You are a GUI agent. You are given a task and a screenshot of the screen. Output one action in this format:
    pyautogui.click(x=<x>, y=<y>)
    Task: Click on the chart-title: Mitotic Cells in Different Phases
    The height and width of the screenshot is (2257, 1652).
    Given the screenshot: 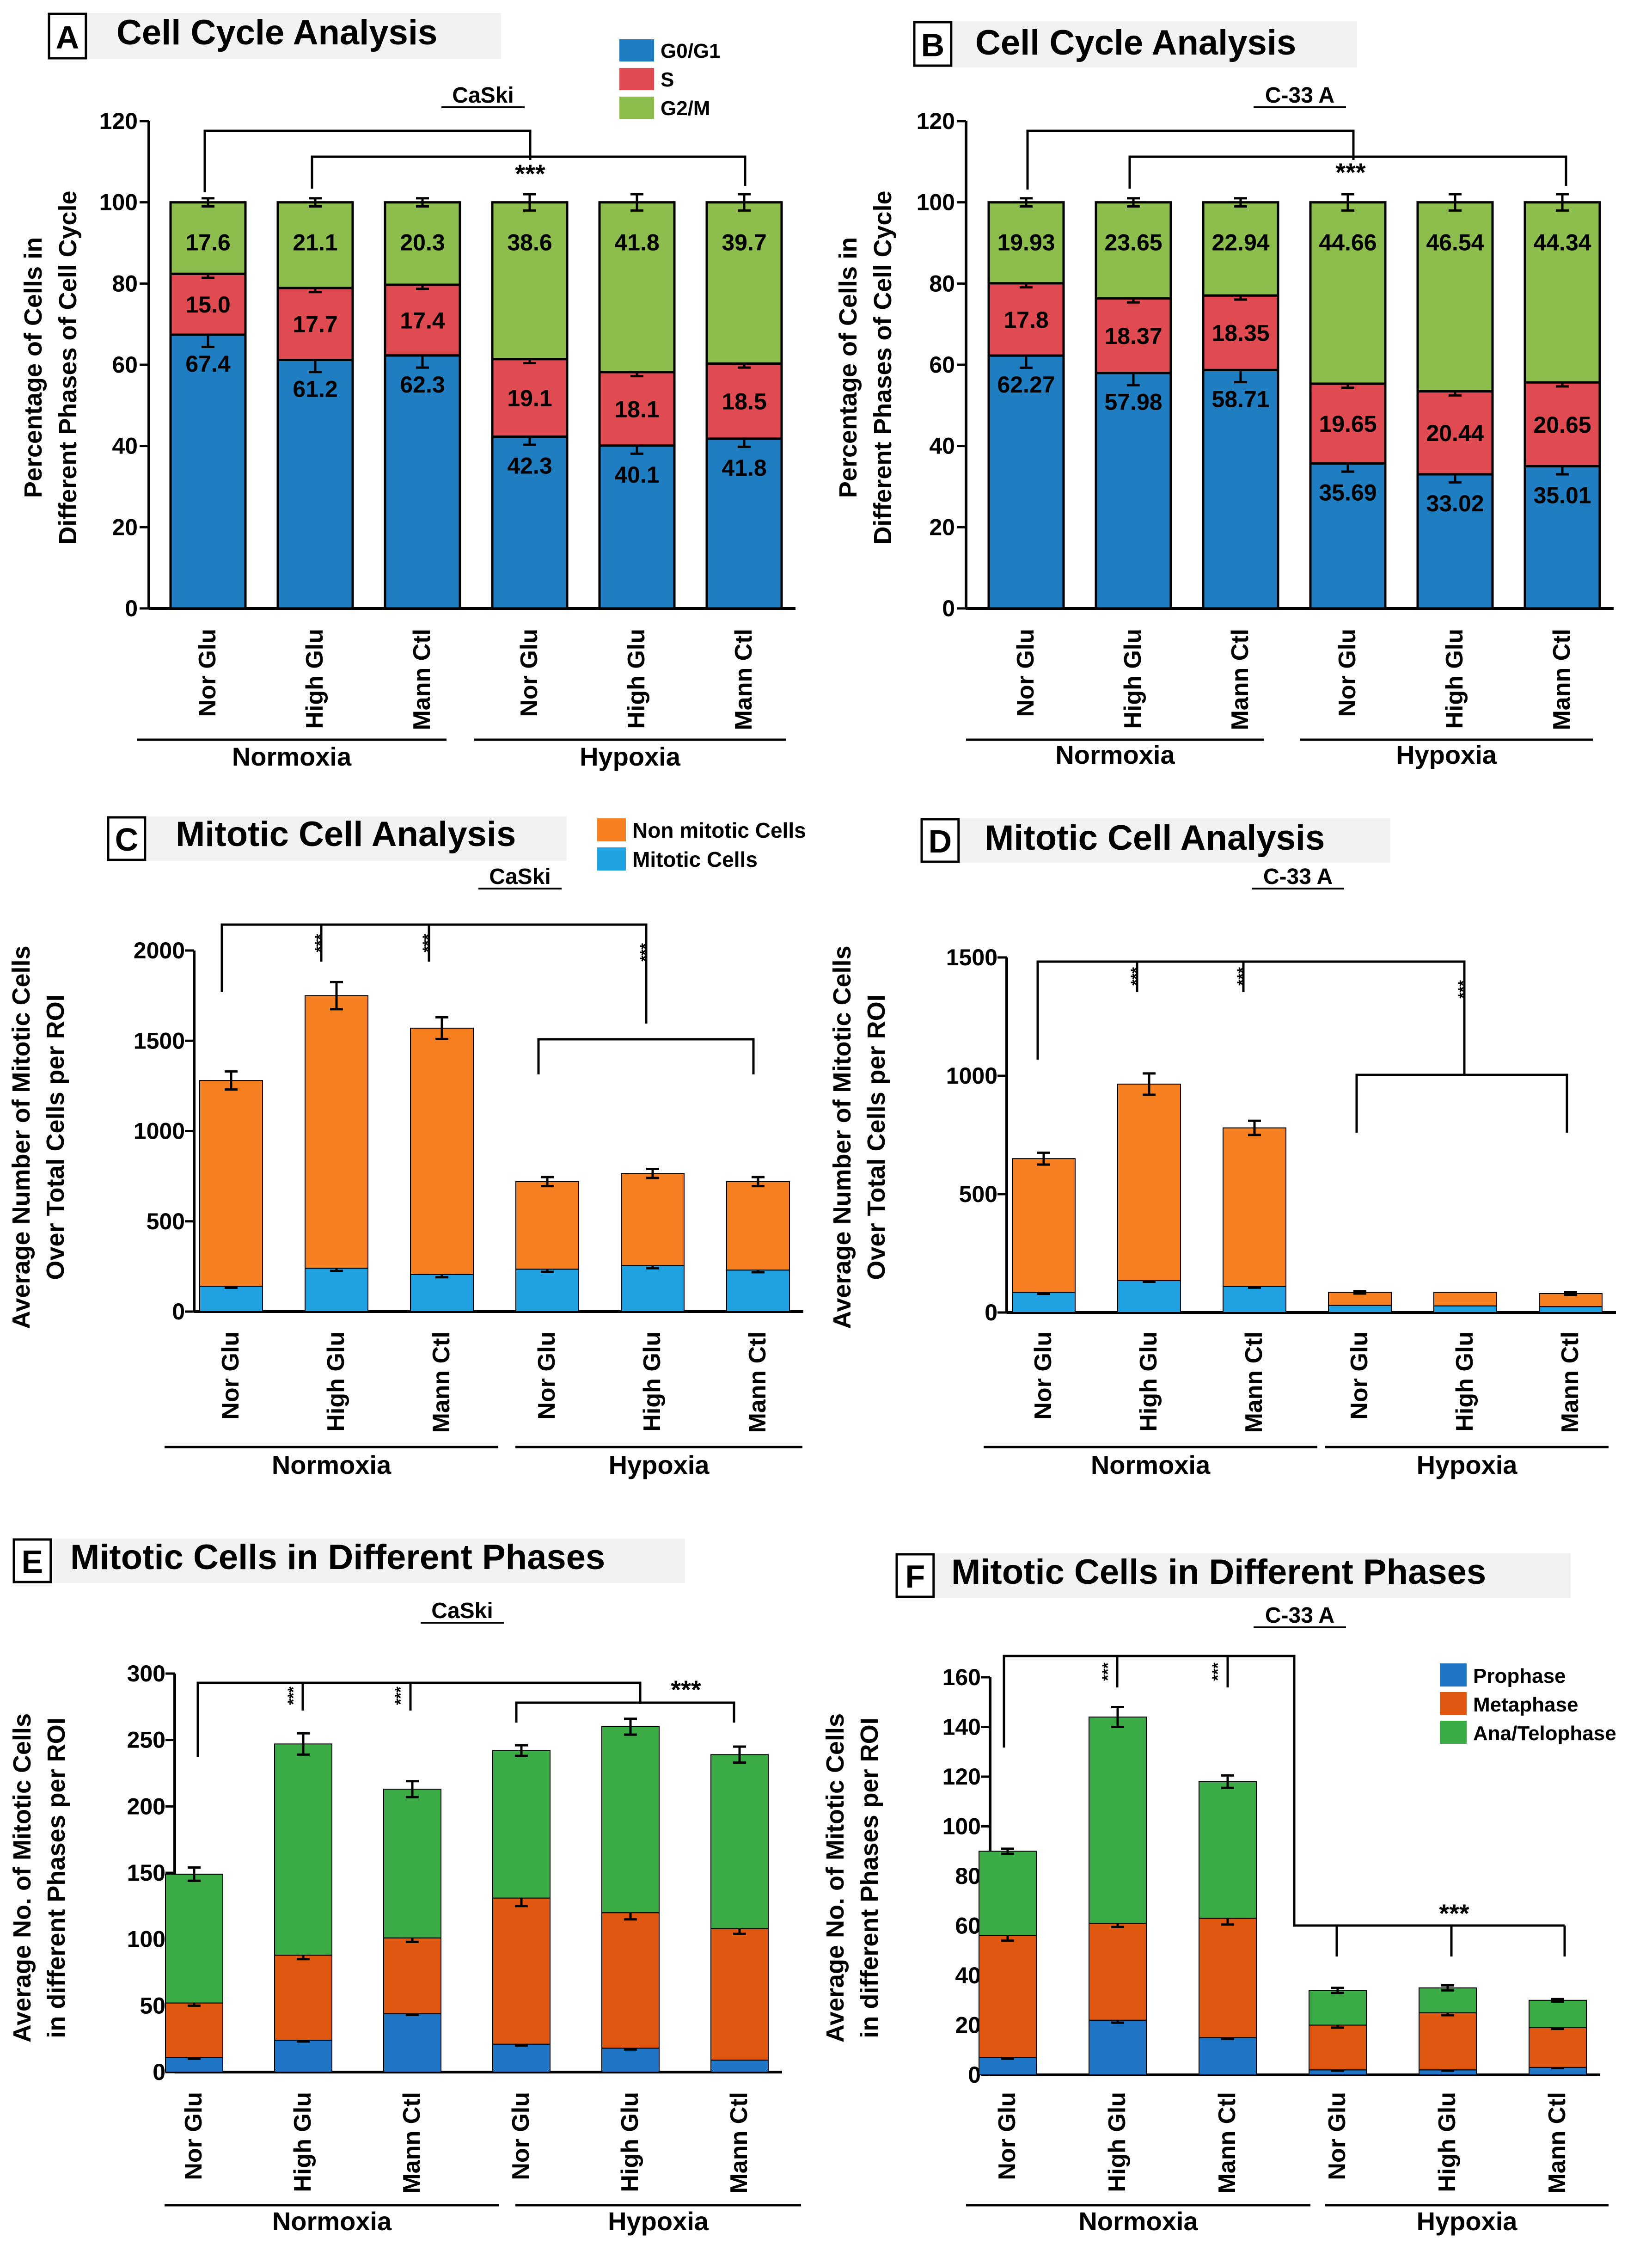 What is the action you would take?
    pyautogui.click(x=337, y=1557)
    